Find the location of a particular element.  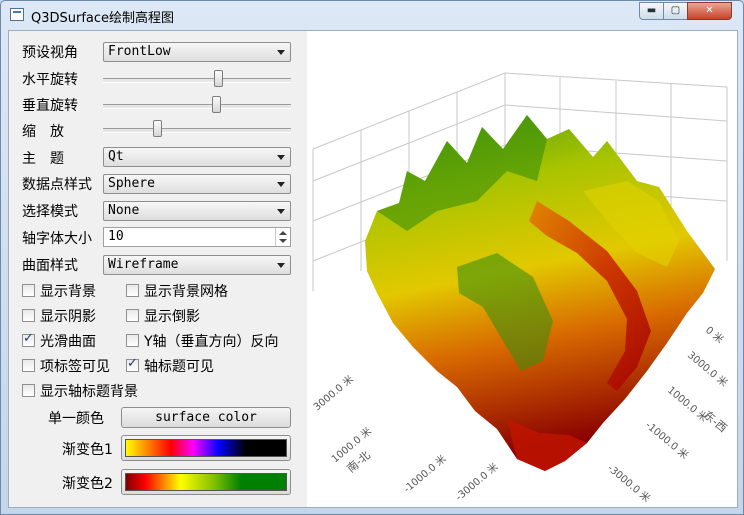

select-mode-label: 选择模式 is located at coordinates (50, 212).